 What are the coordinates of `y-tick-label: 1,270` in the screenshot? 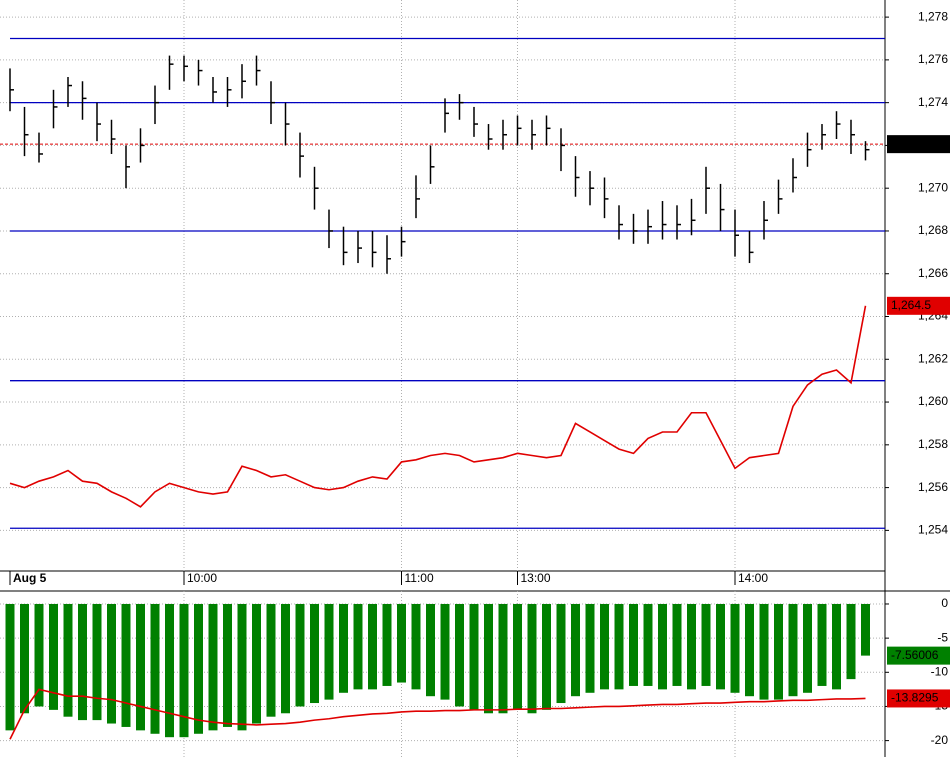 It's located at (933, 187).